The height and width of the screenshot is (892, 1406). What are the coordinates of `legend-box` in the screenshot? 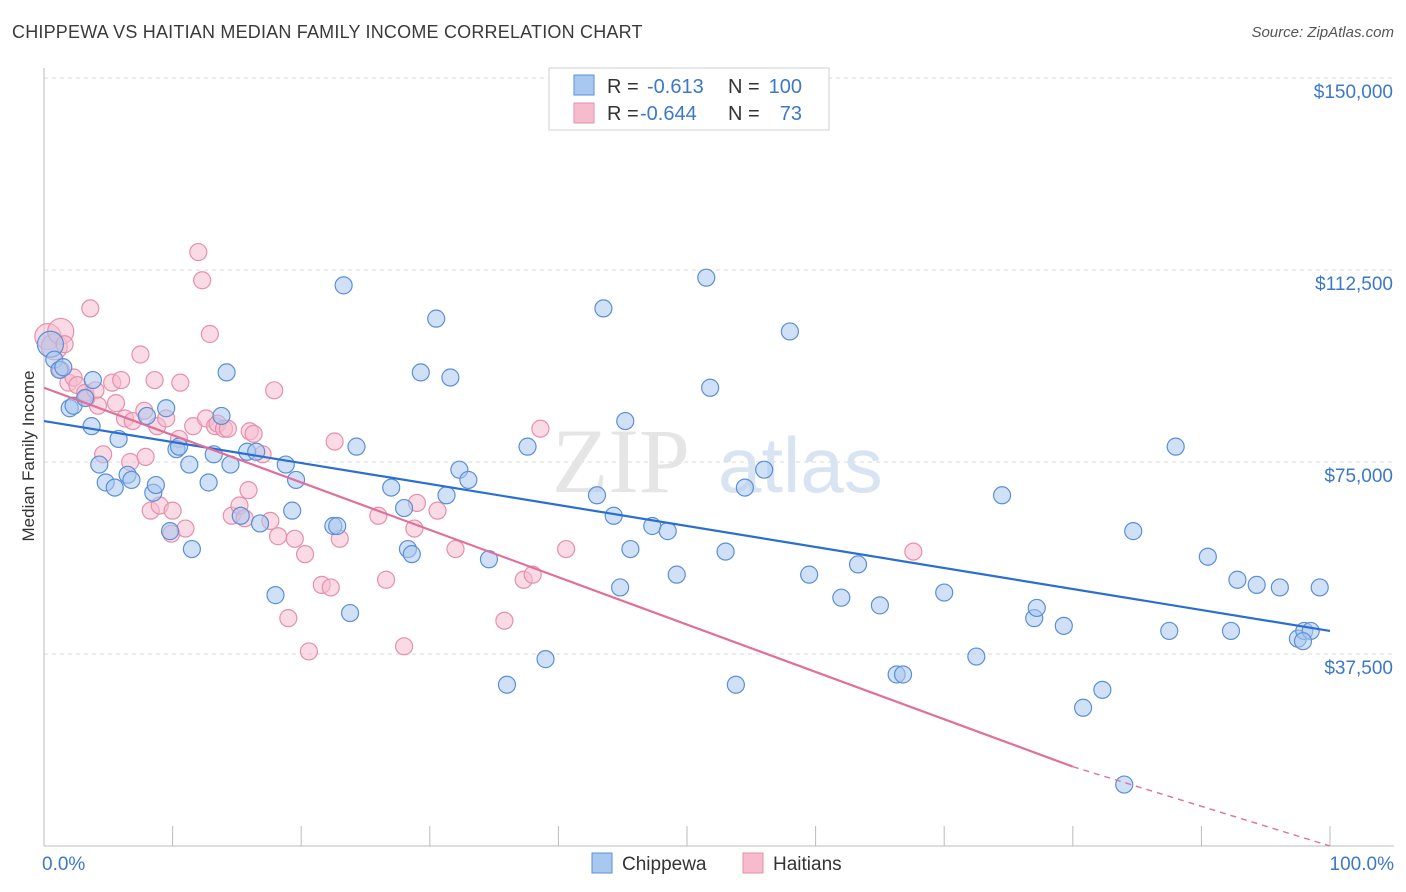 It's located at (689, 99).